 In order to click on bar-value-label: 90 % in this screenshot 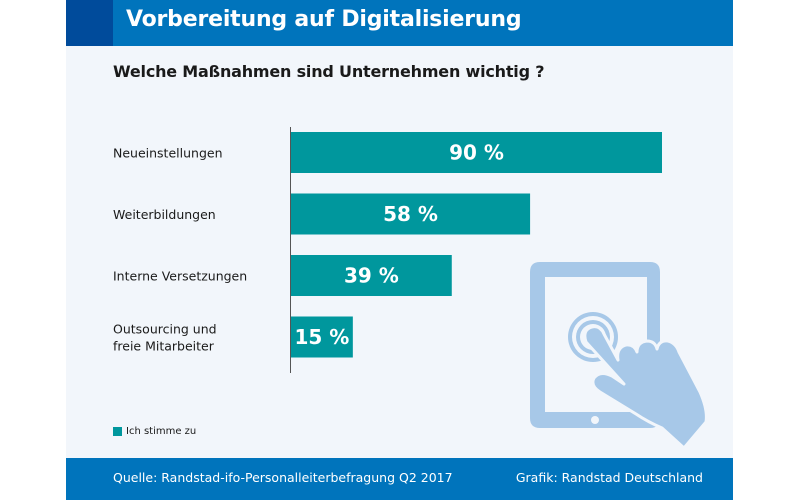, I will do `click(476, 153)`.